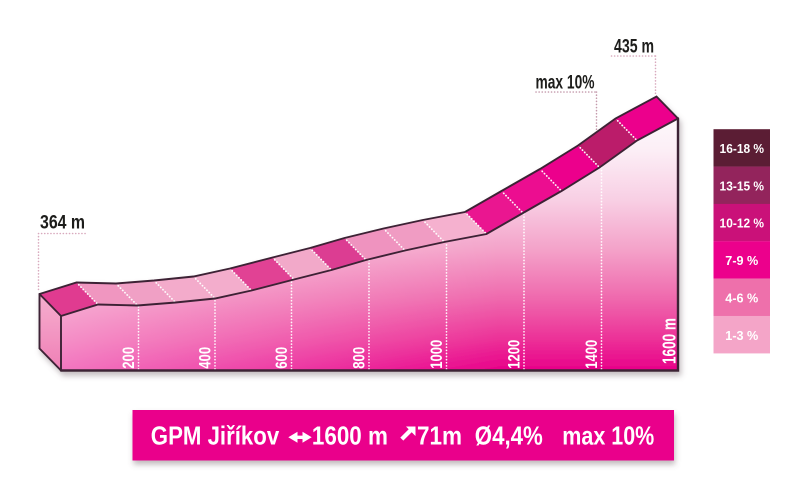 The width and height of the screenshot is (802, 500). I want to click on svg-text: 7-9 %, so click(741, 260).